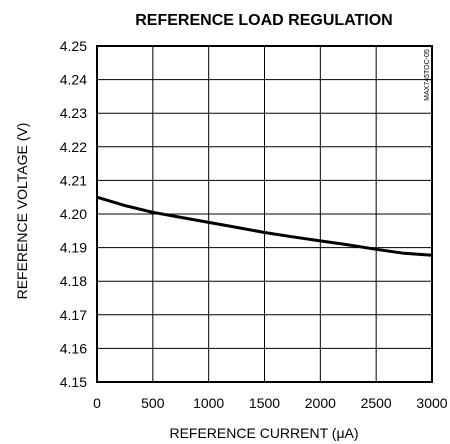 This screenshot has width=450, height=444. What do you see at coordinates (376, 403) in the screenshot?
I see `x-tick-label: 2500` at bounding box center [376, 403].